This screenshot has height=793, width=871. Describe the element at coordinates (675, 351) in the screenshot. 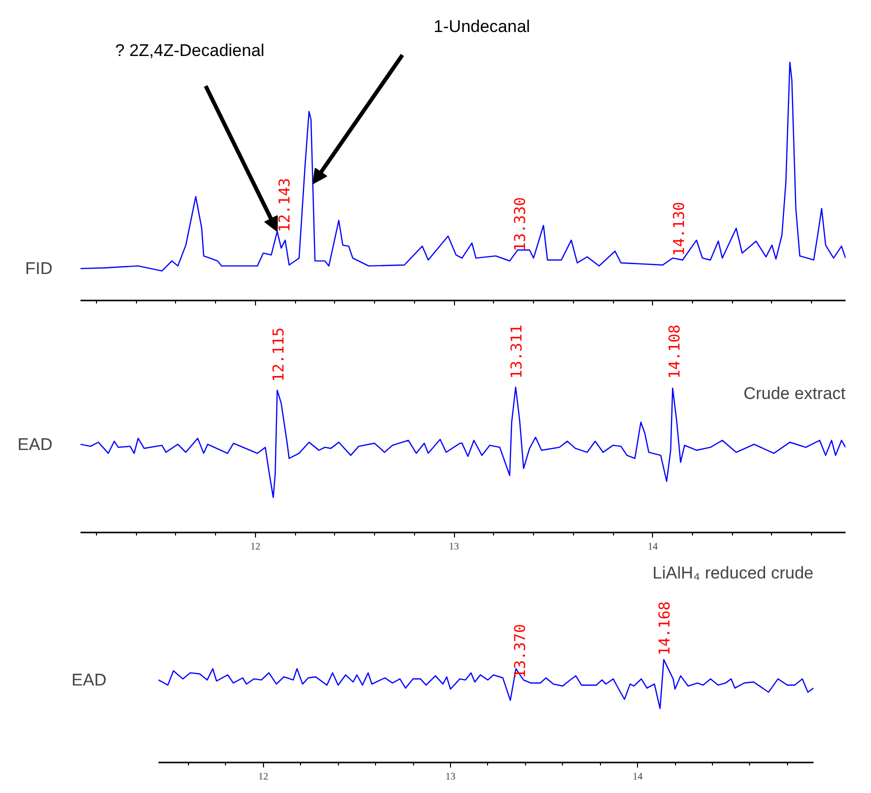

I see `annotation: 14.108` at that location.